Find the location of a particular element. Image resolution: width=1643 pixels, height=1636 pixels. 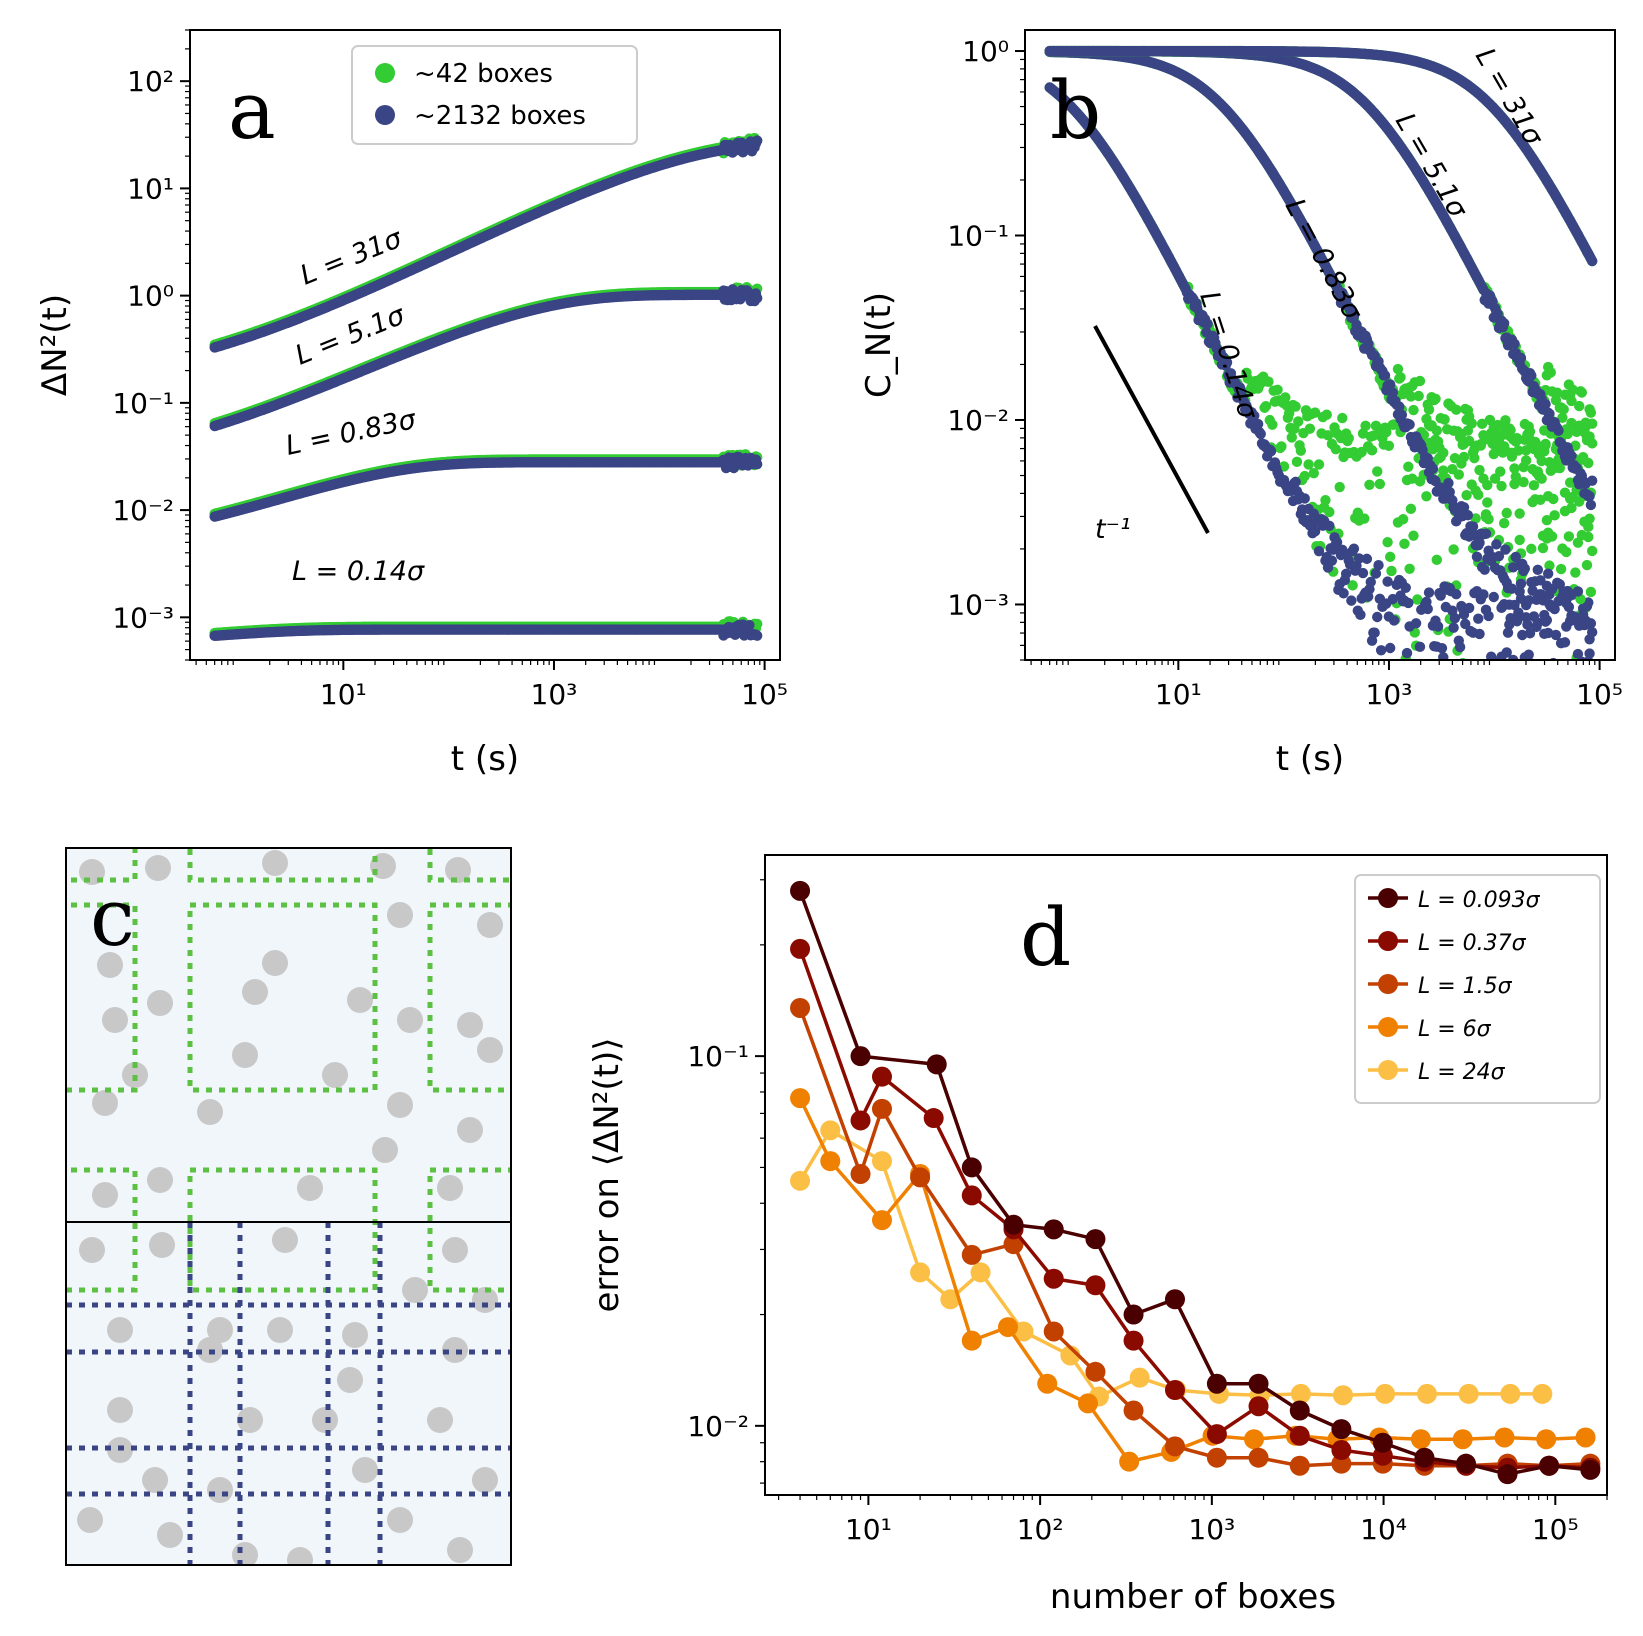

legend-label-2132: ~2132 boxes is located at coordinates (500, 116).